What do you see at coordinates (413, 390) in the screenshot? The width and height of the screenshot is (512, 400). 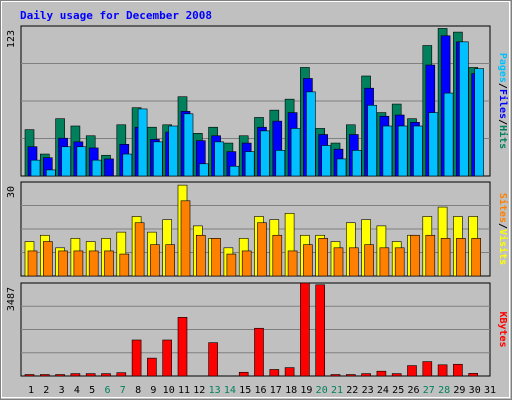 I see `day-label: 26` at bounding box center [413, 390].